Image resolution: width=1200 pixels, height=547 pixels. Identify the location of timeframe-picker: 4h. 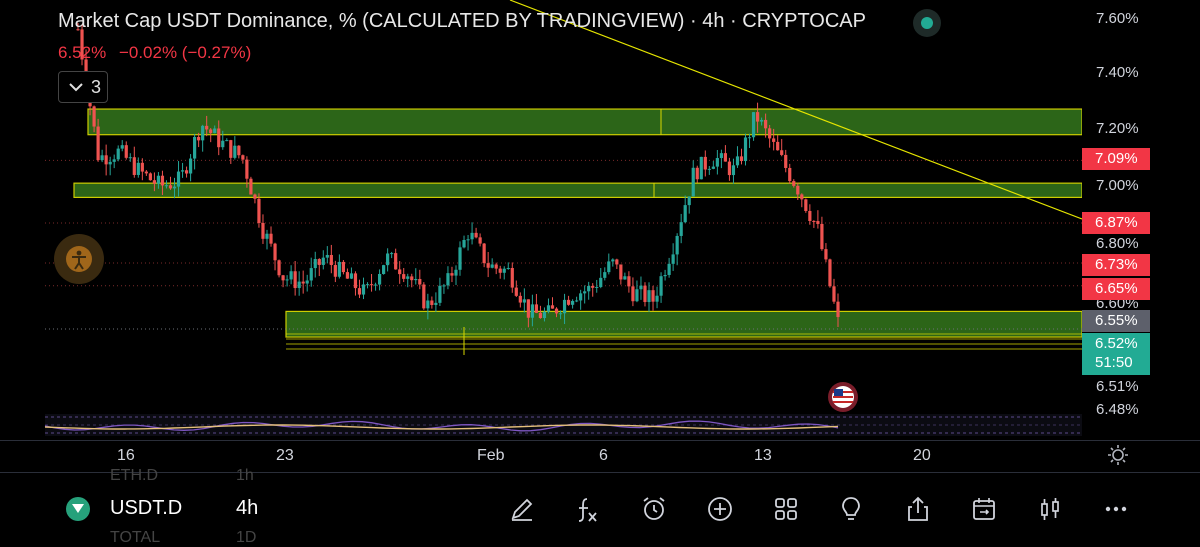
(247, 508).